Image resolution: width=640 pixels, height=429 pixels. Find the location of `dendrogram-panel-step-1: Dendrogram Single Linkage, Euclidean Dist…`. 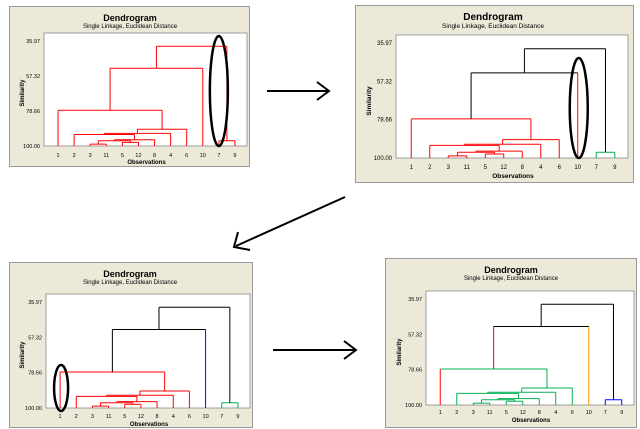

dendrogram-panel-step-1: Dendrogram Single Linkage, Euclidean Dist… is located at coordinates (129, 86).